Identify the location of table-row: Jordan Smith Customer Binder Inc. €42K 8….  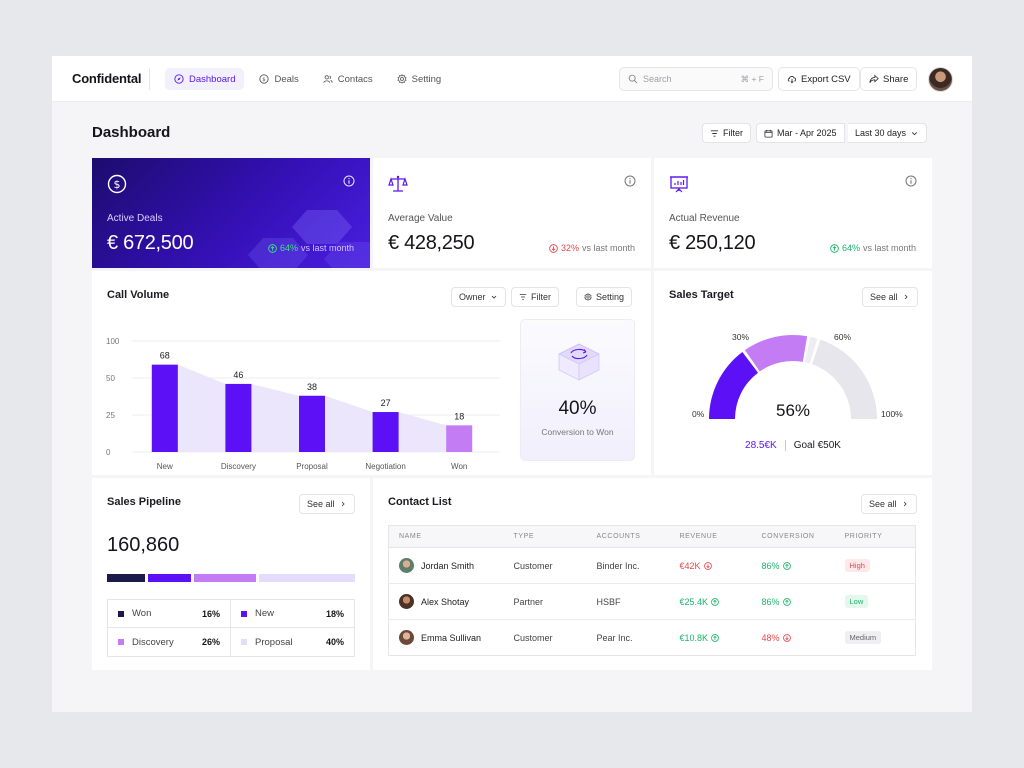
(652, 565).